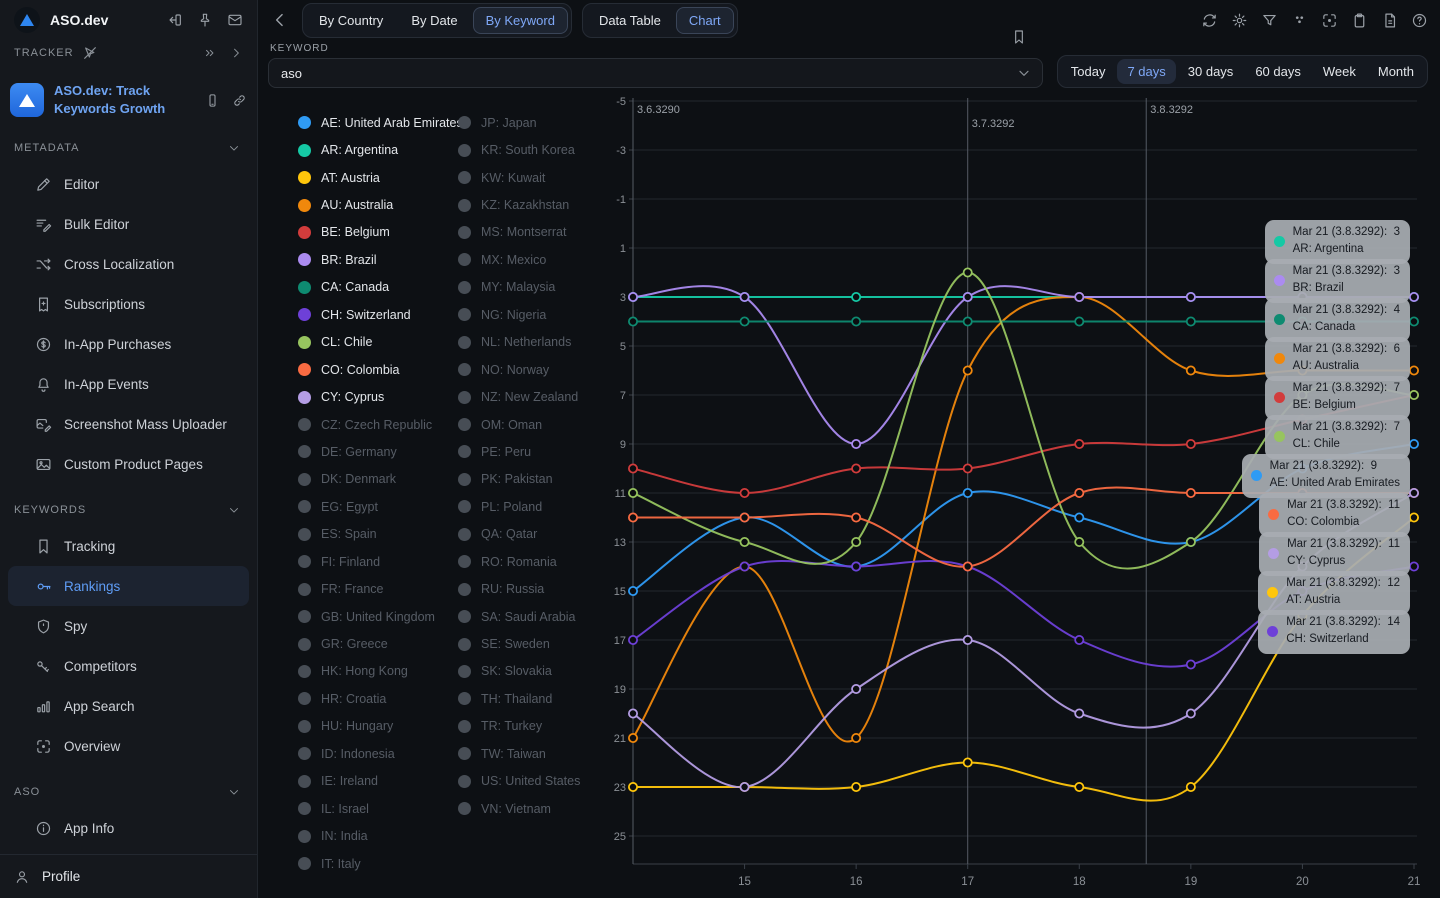 The image size is (1440, 898). Describe the element at coordinates (380, 122) in the screenshot. I see `legend-country-ae: AE: United Arab Emirates` at that location.